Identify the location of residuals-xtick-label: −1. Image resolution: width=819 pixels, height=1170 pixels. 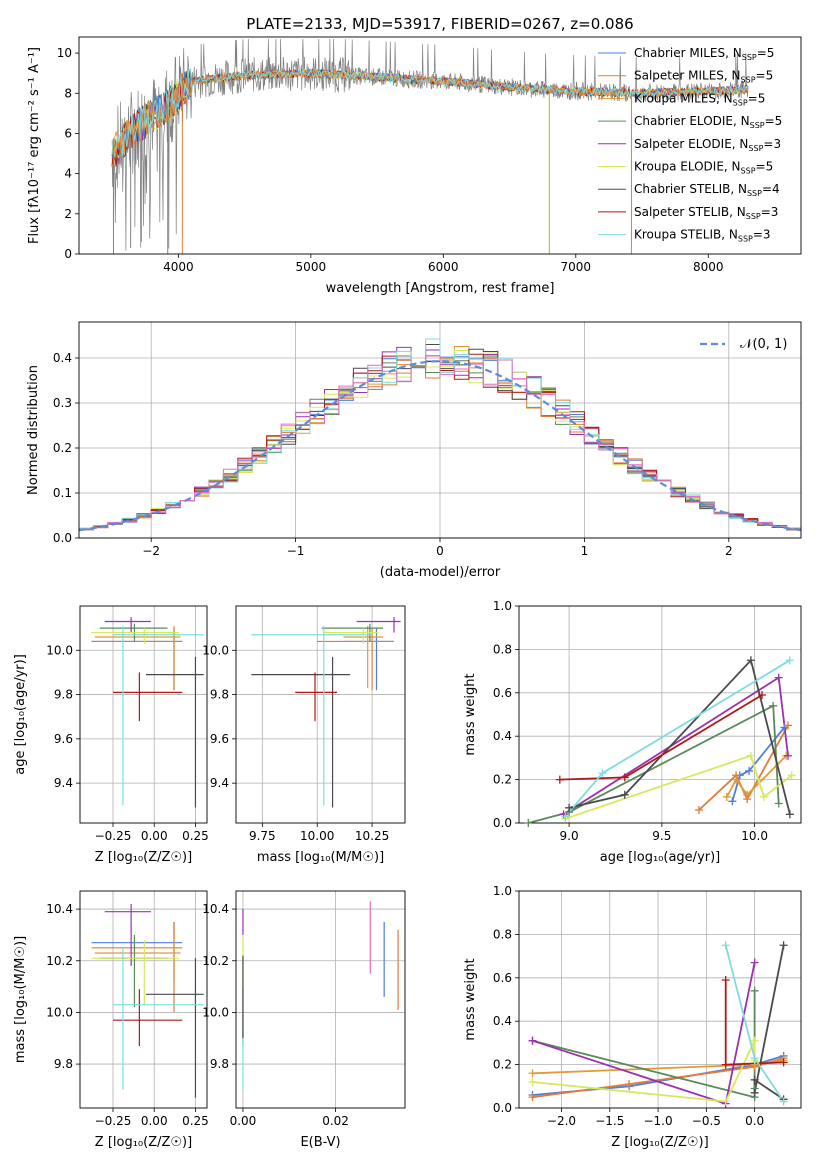
(296, 551).